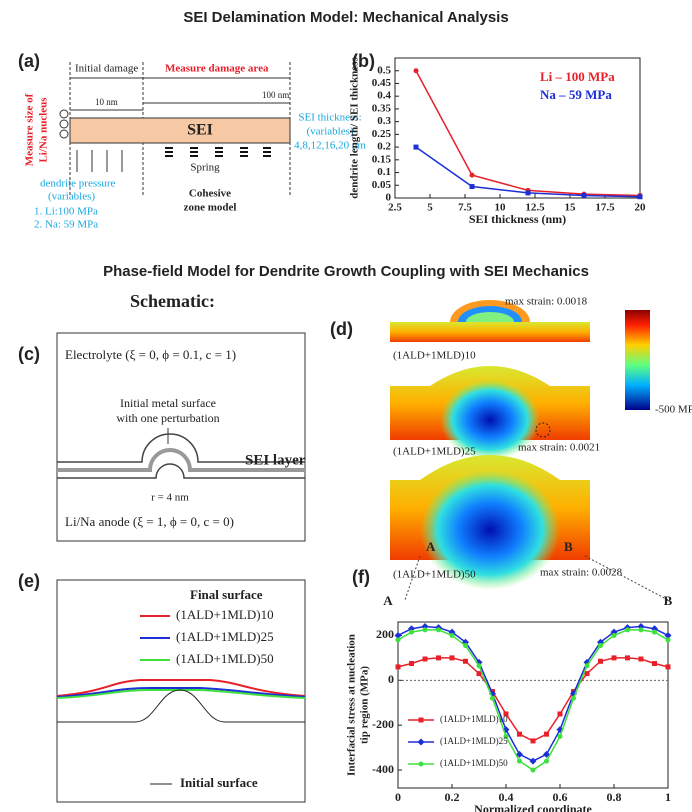 This screenshot has height=812, width=692. What do you see at coordinates (474, 741) in the screenshot?
I see `legend-label: (1ALD+1MLD)25` at bounding box center [474, 741].